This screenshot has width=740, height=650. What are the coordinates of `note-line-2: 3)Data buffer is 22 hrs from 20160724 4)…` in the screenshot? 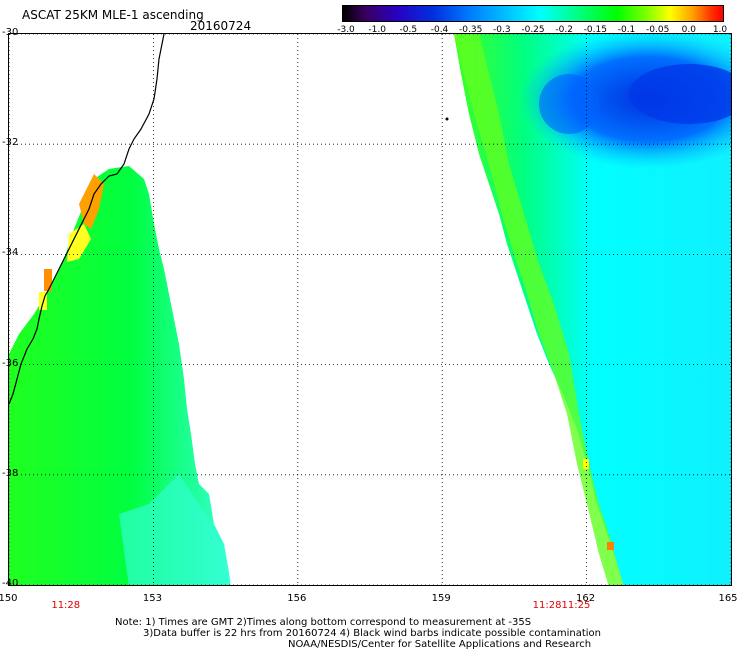 It's located at (372, 633).